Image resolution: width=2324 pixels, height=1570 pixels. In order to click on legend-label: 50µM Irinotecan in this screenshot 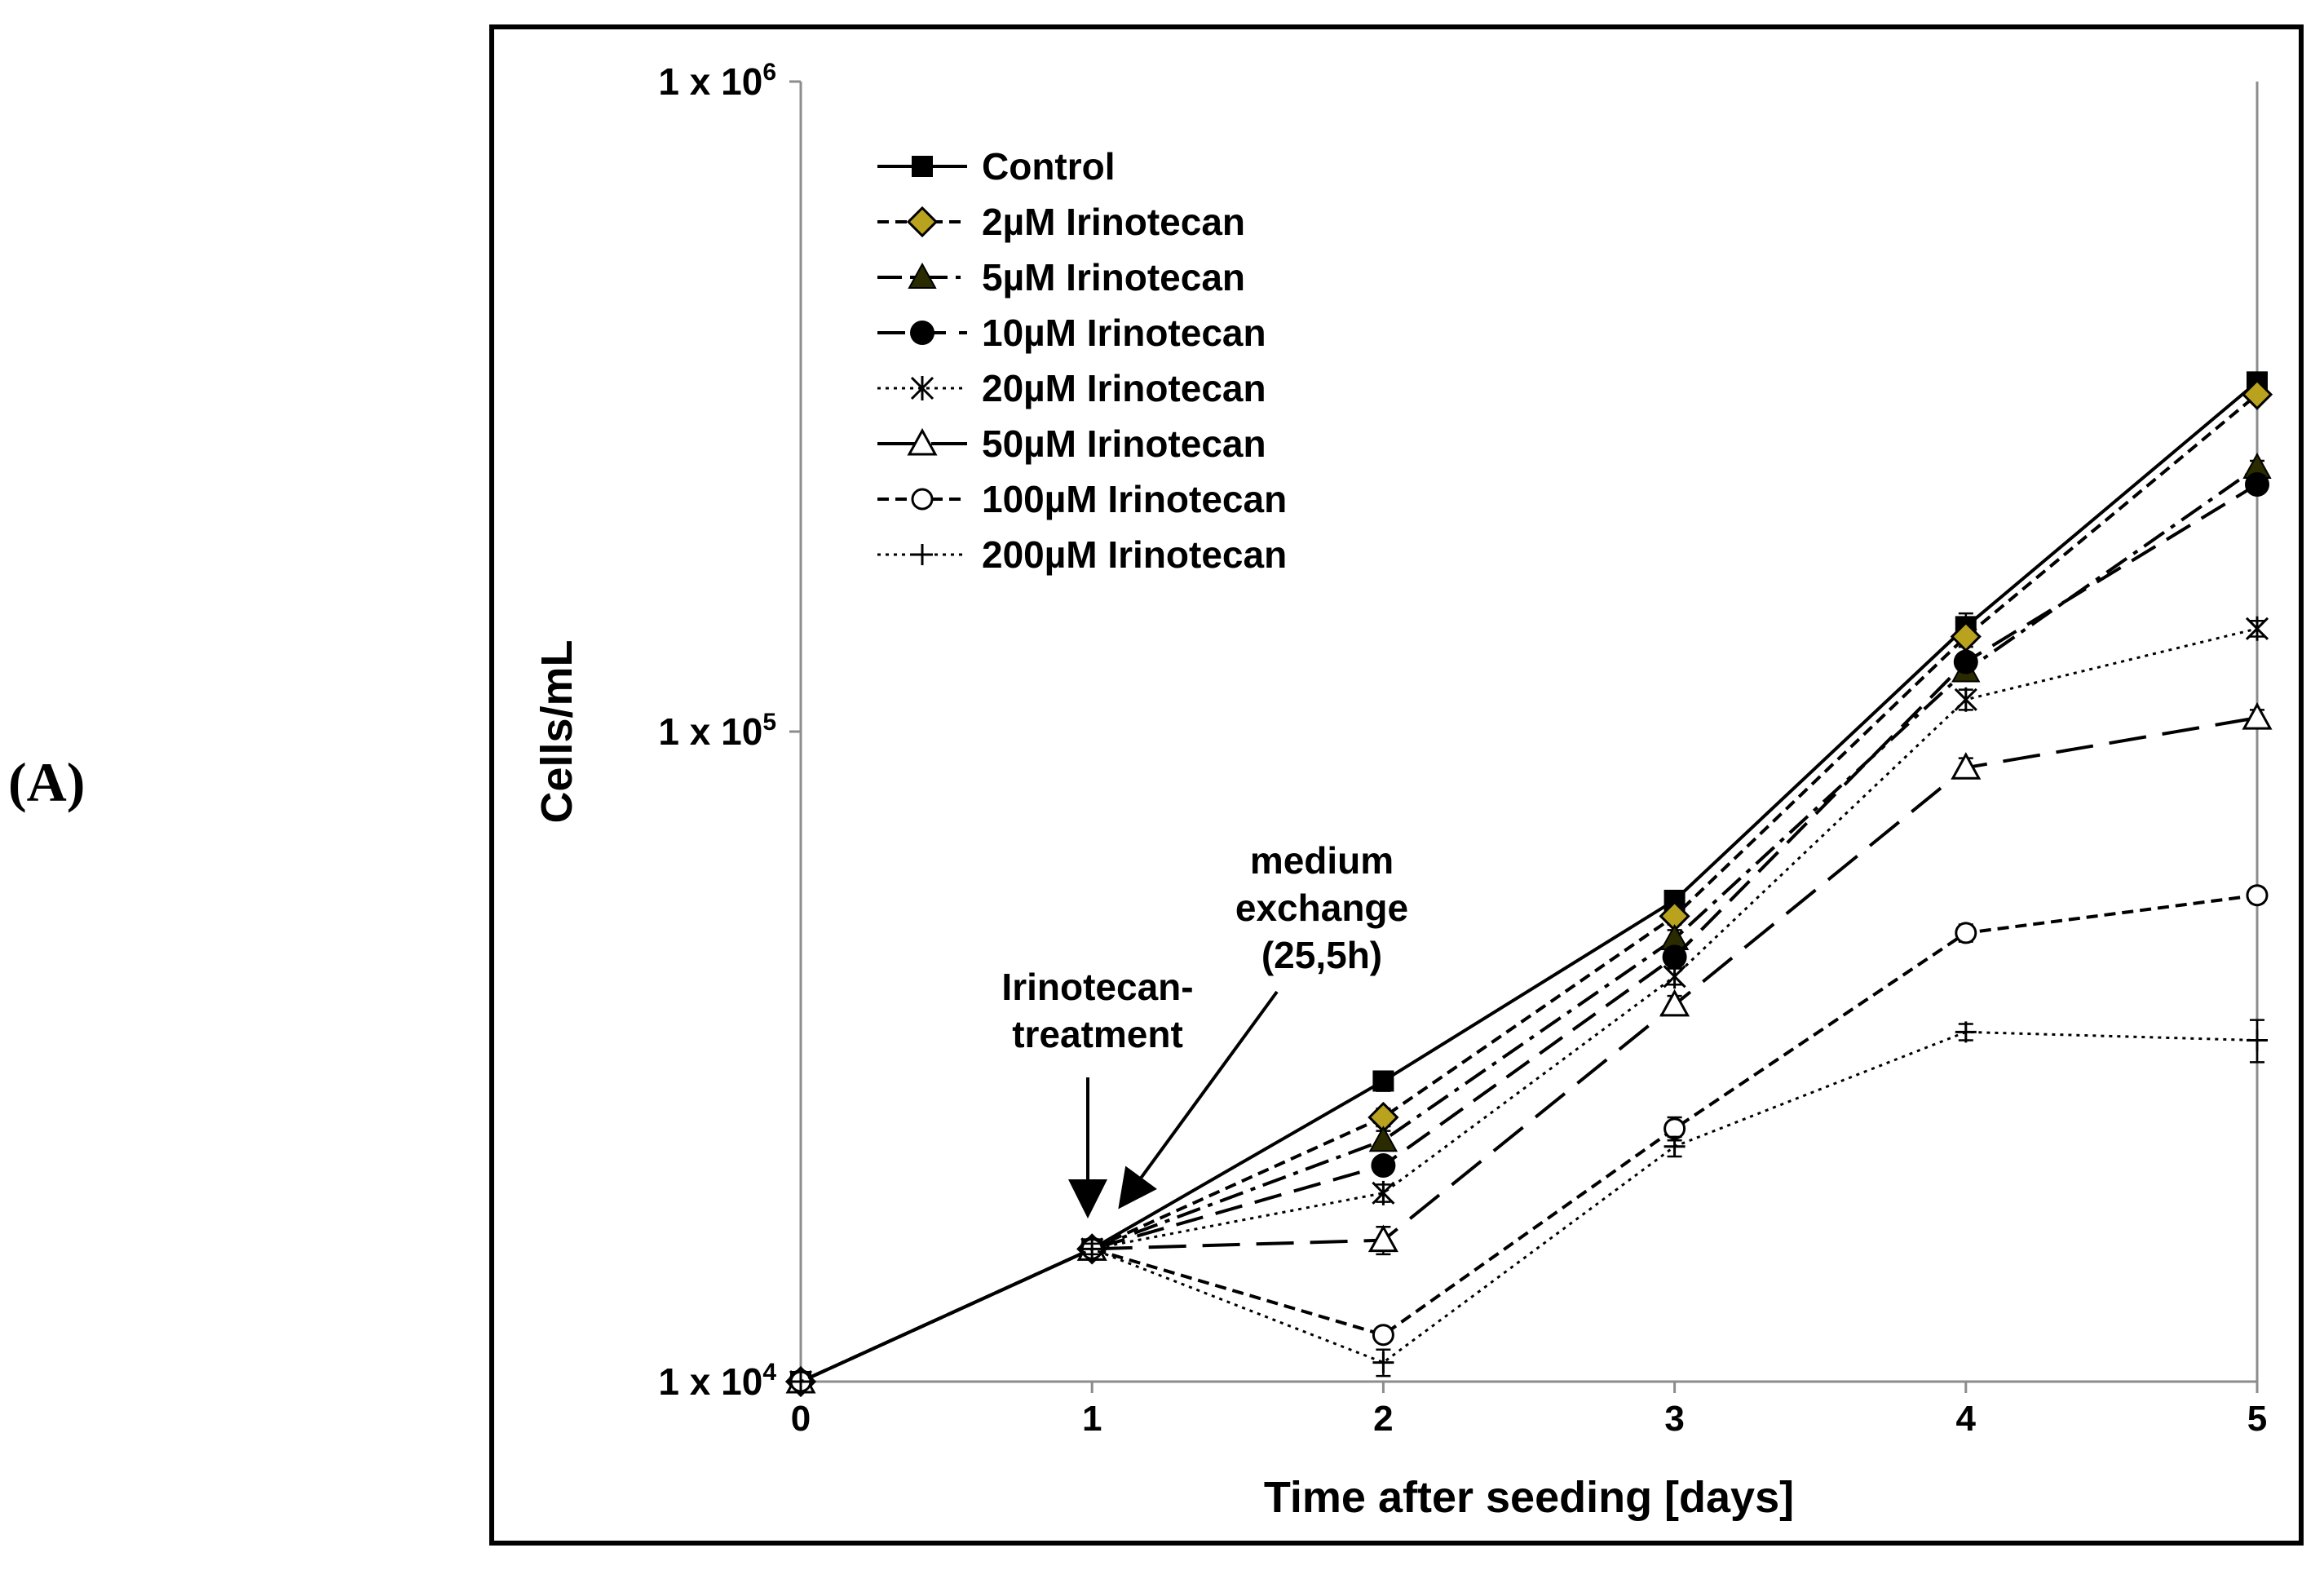, I will do `click(1124, 444)`.